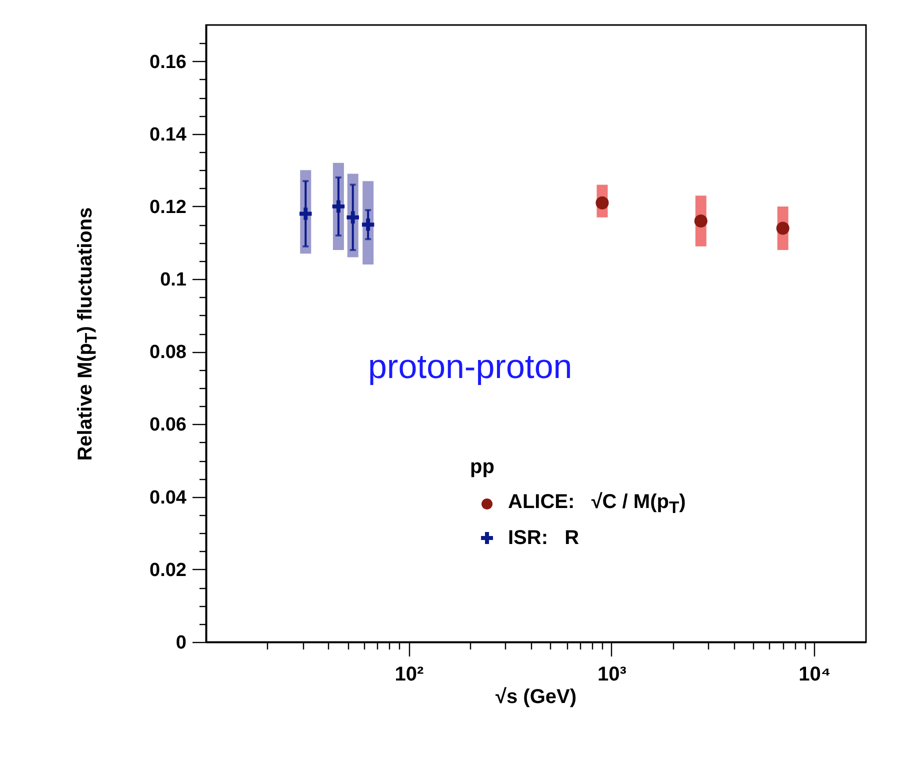 The height and width of the screenshot is (758, 922). What do you see at coordinates (181, 643) in the screenshot?
I see `y-tick-label: 0` at bounding box center [181, 643].